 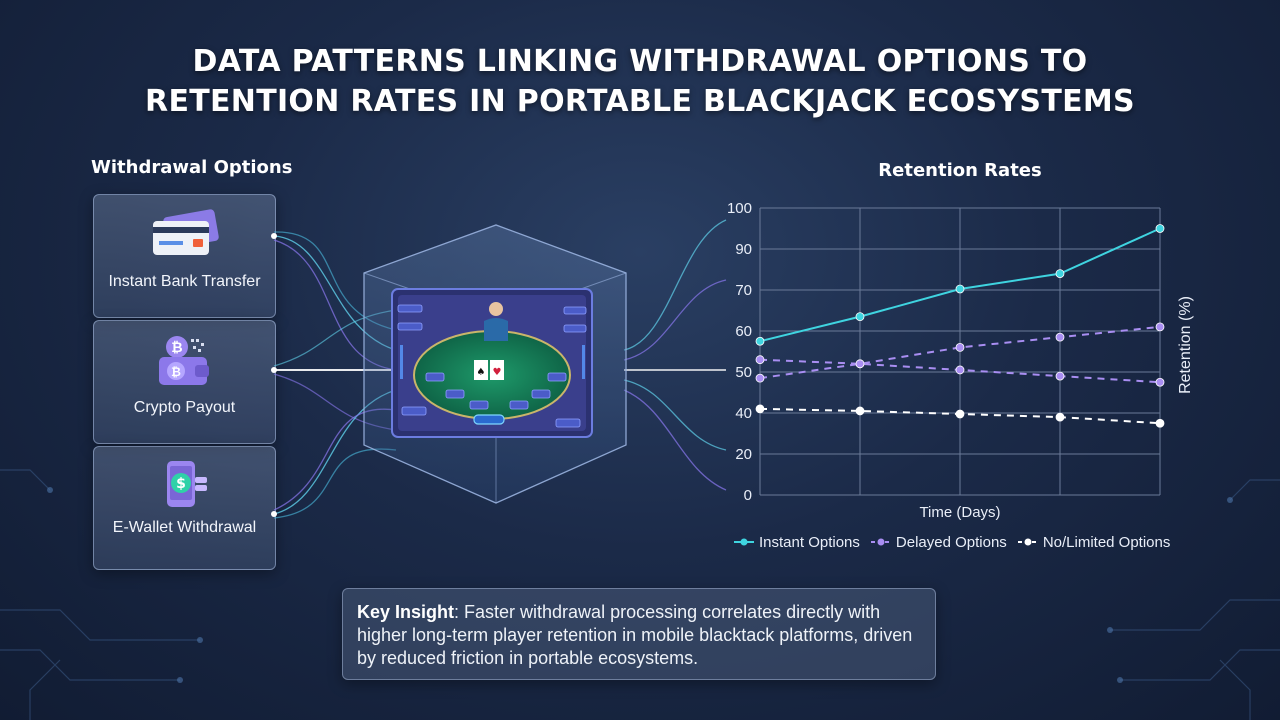 What do you see at coordinates (743, 413) in the screenshot?
I see `y-tick-label: 40` at bounding box center [743, 413].